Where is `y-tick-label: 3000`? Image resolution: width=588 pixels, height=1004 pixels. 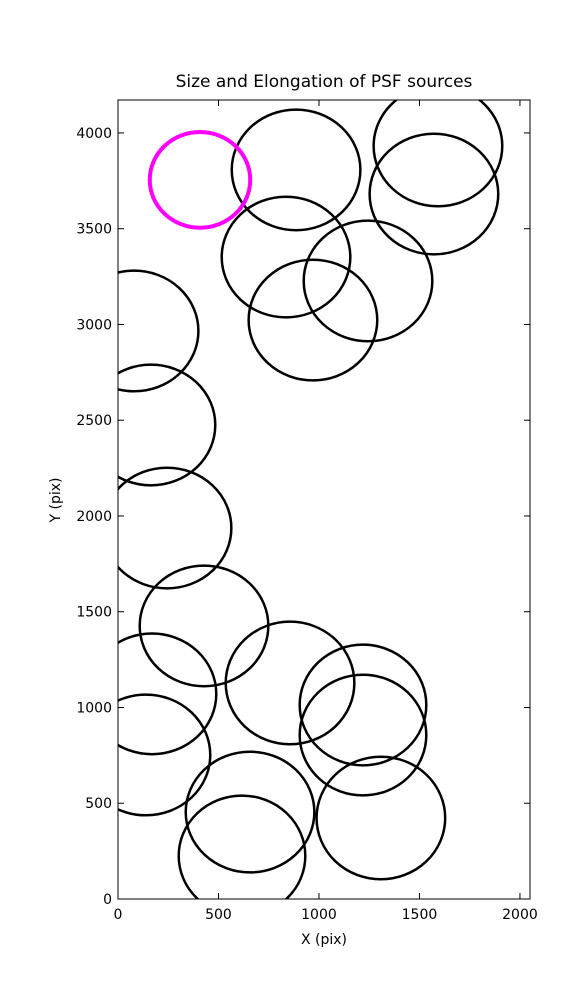 y-tick-label: 3000 is located at coordinates (94, 325).